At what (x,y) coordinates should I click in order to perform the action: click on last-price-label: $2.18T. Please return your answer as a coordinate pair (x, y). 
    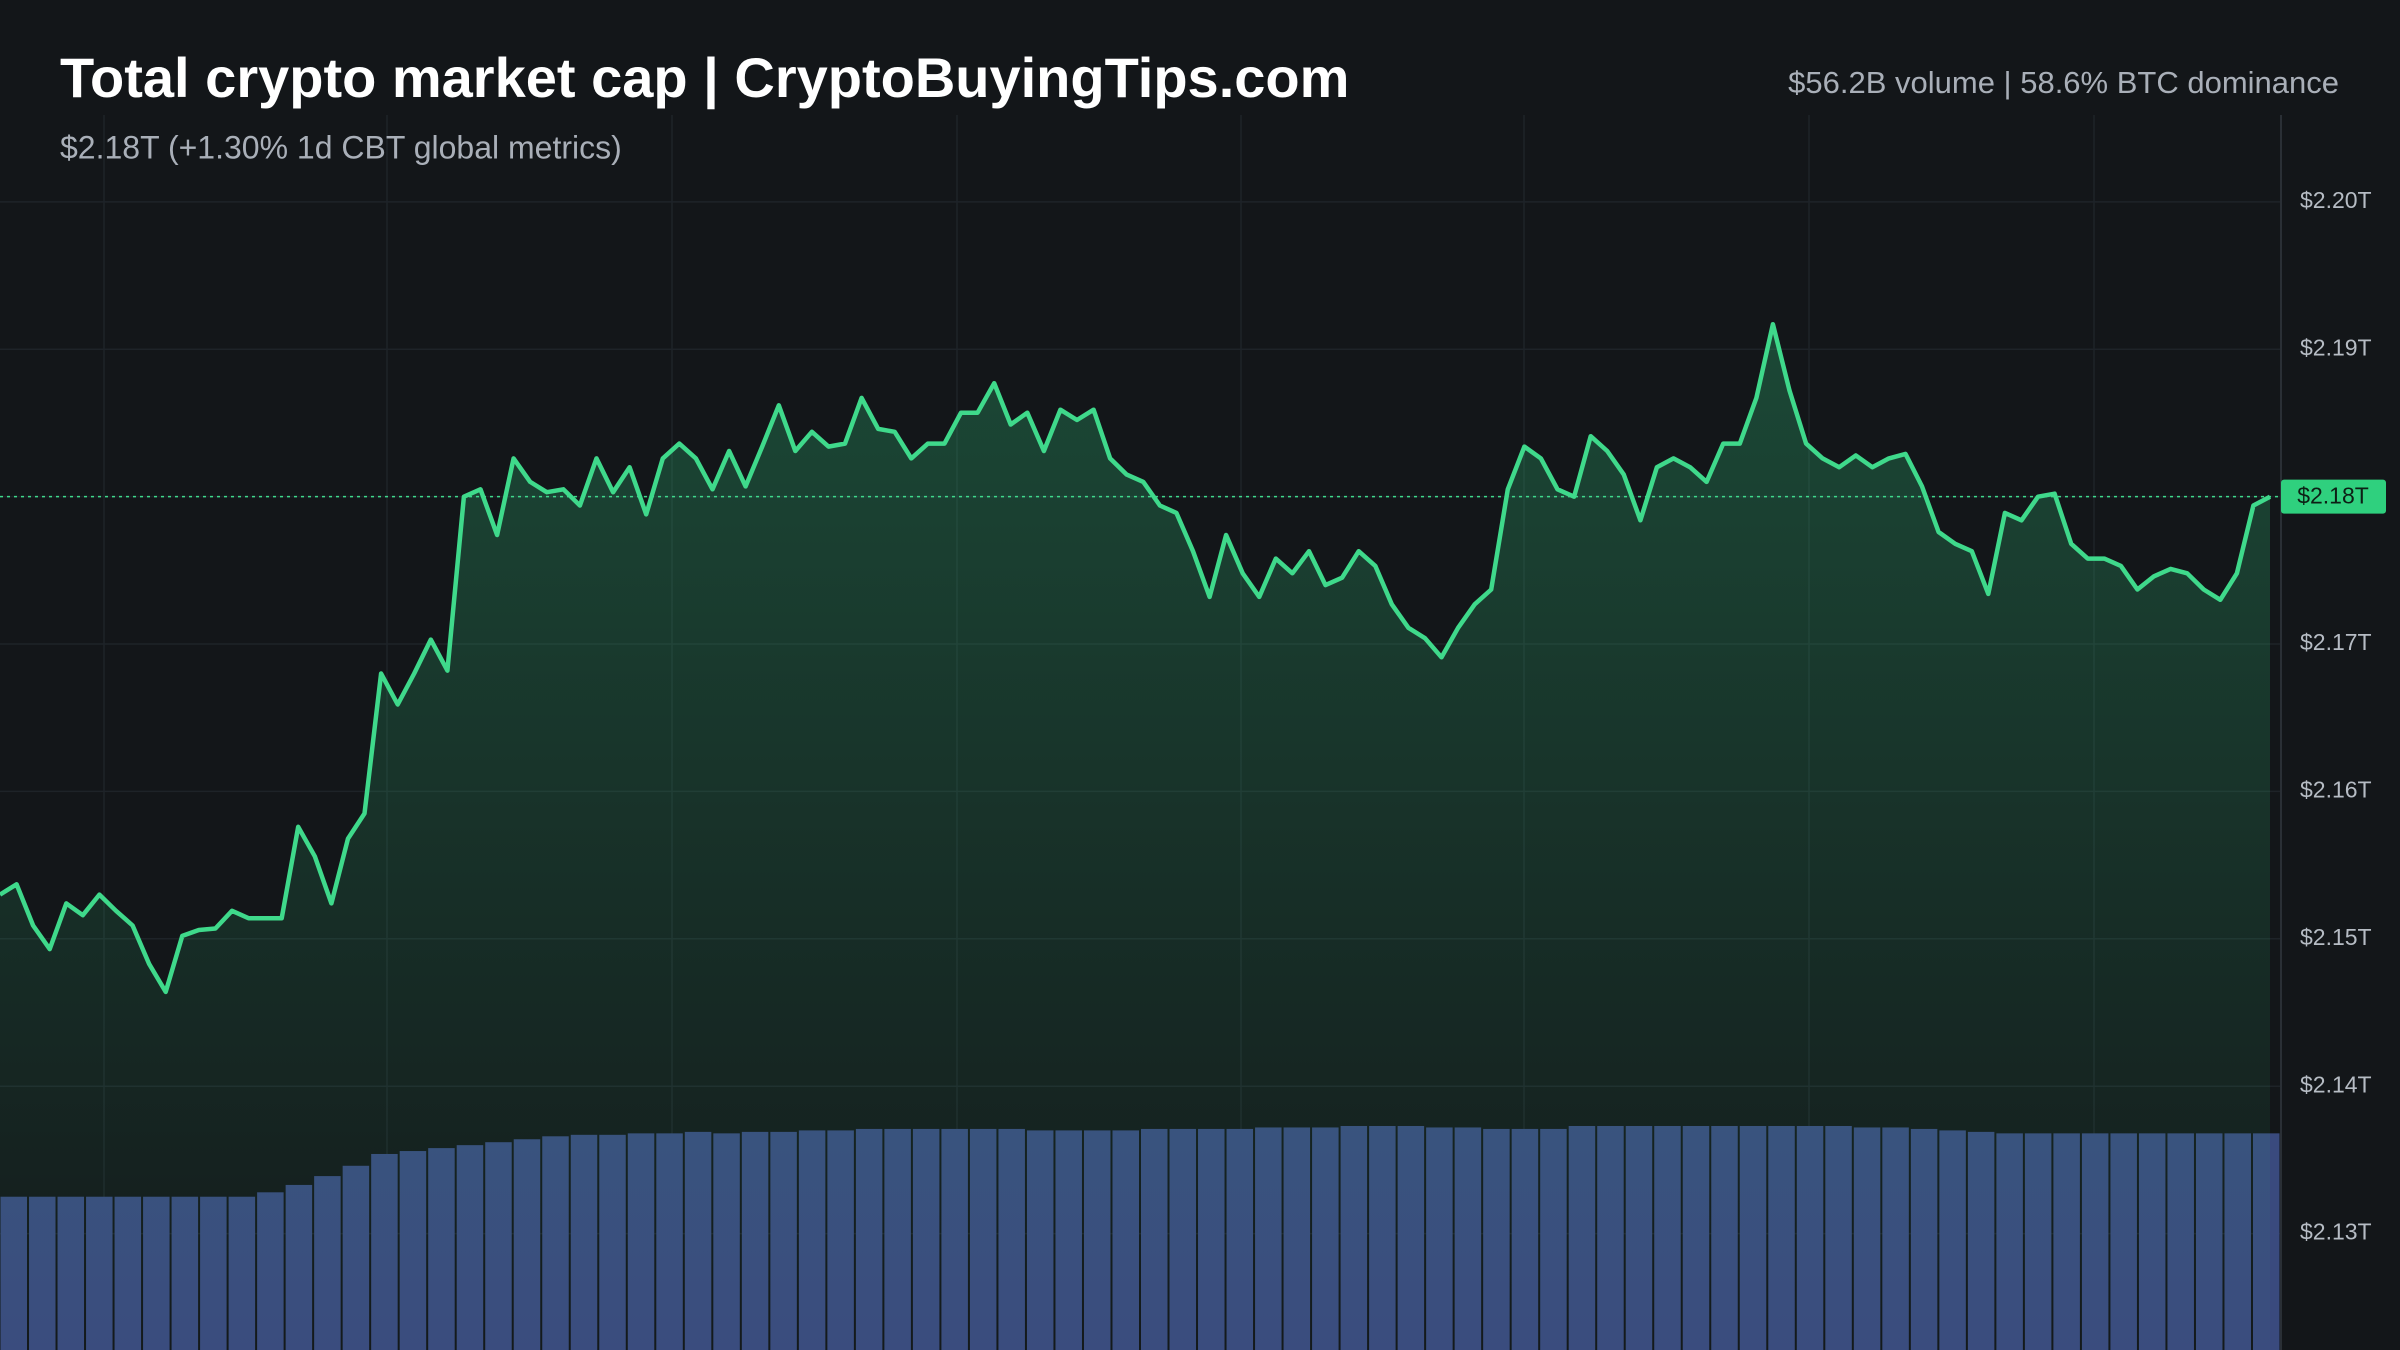
    Looking at the image, I should click on (2333, 496).